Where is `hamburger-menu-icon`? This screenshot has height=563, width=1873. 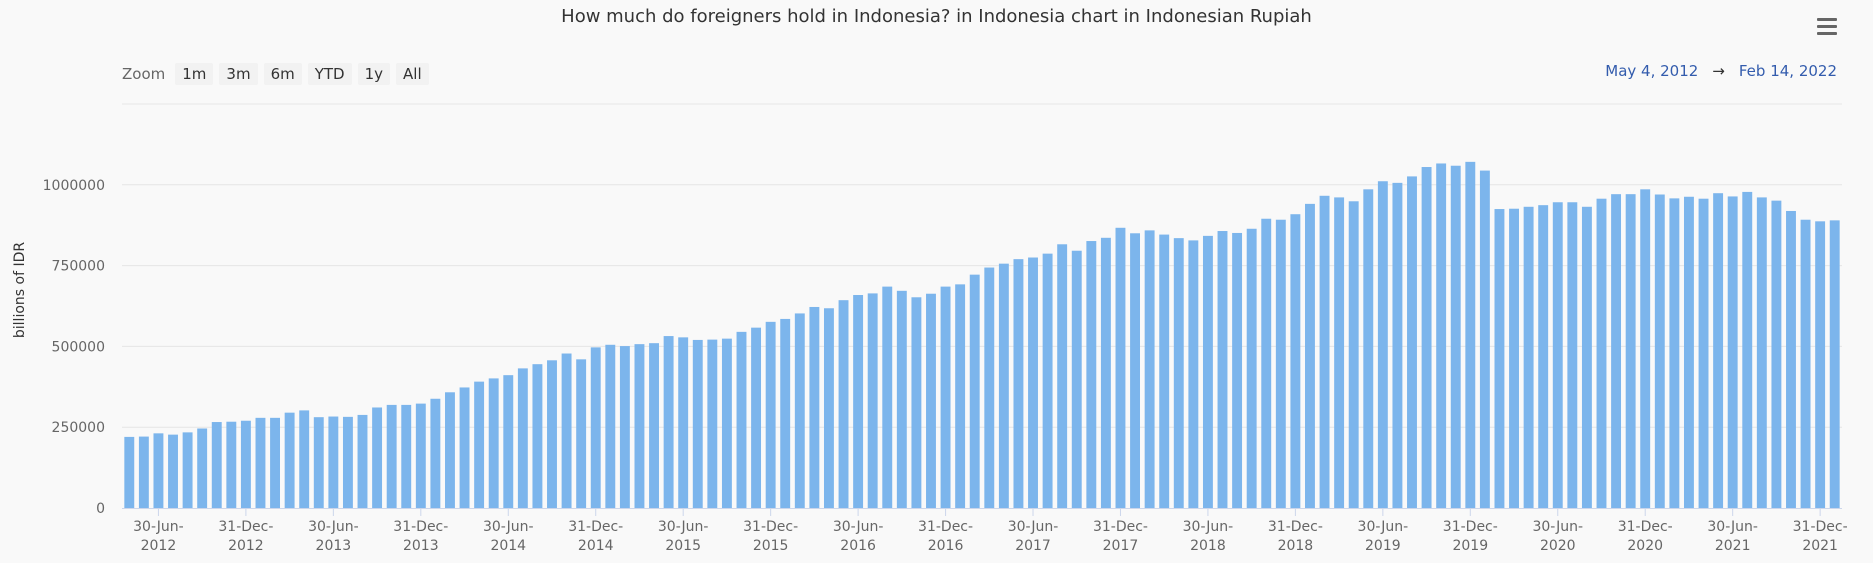
hamburger-menu-icon is located at coordinates (1826, 27).